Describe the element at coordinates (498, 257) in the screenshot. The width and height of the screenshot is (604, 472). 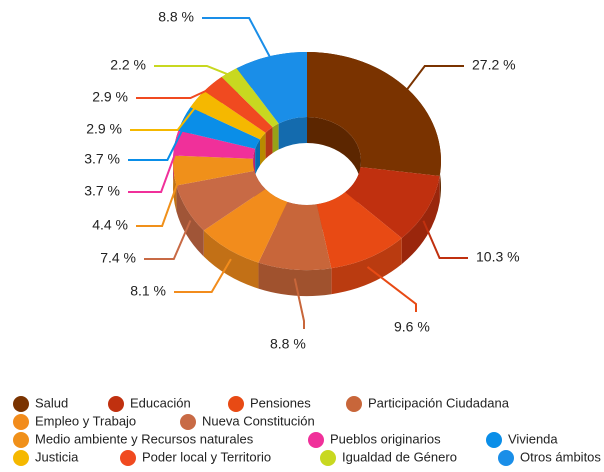
I see `data-label: 10.3 %` at that location.